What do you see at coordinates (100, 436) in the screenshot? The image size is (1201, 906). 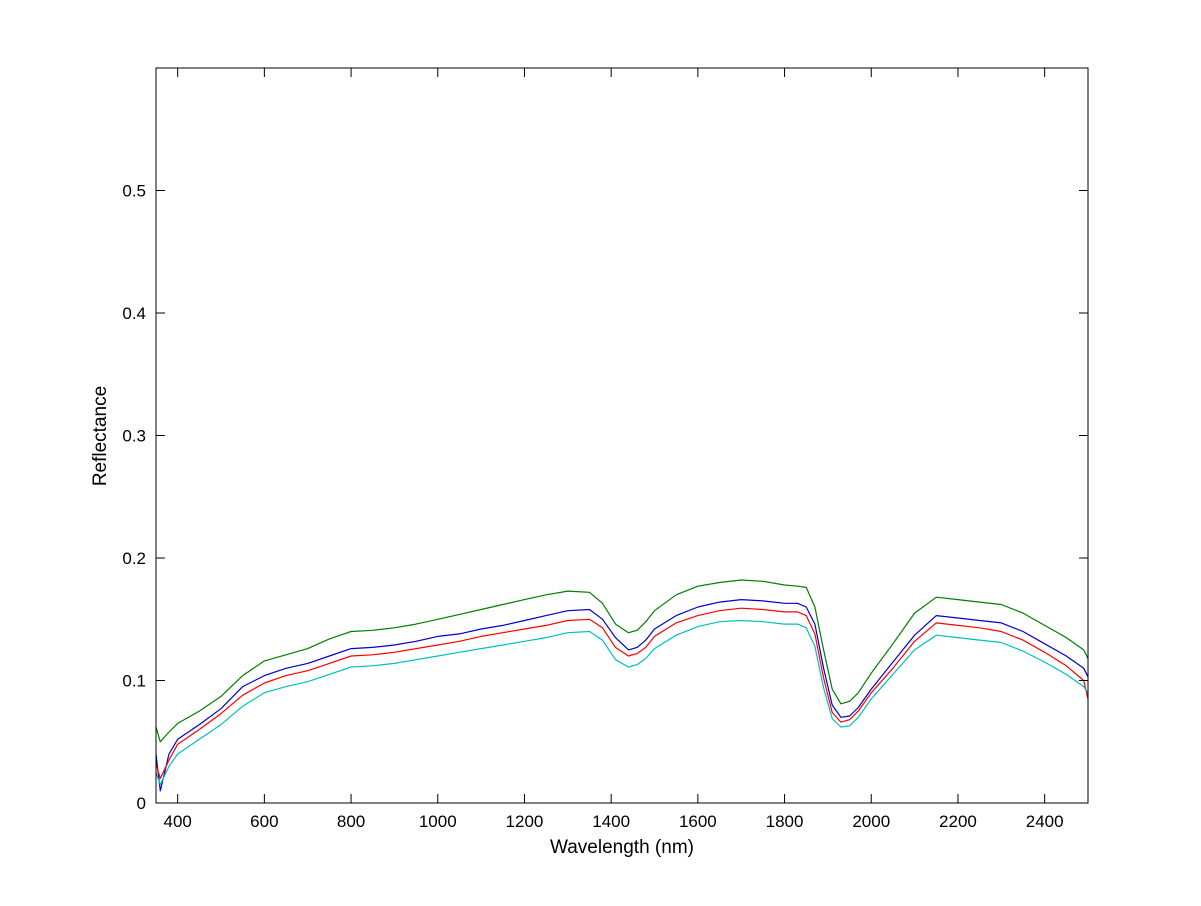 I see `y-axis-label: Reflectance` at bounding box center [100, 436].